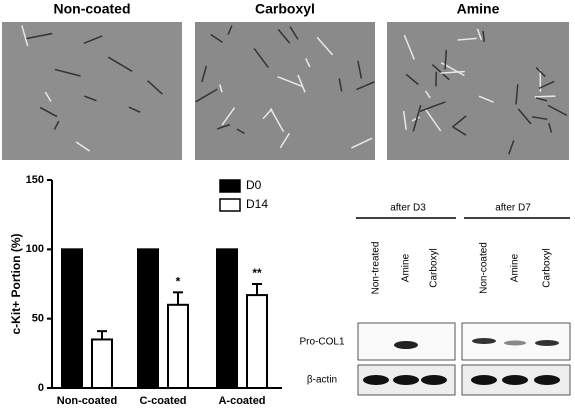 This screenshot has width=575, height=409. Describe the element at coordinates (484, 268) in the screenshot. I see `lane-label: Non-coated` at that location.